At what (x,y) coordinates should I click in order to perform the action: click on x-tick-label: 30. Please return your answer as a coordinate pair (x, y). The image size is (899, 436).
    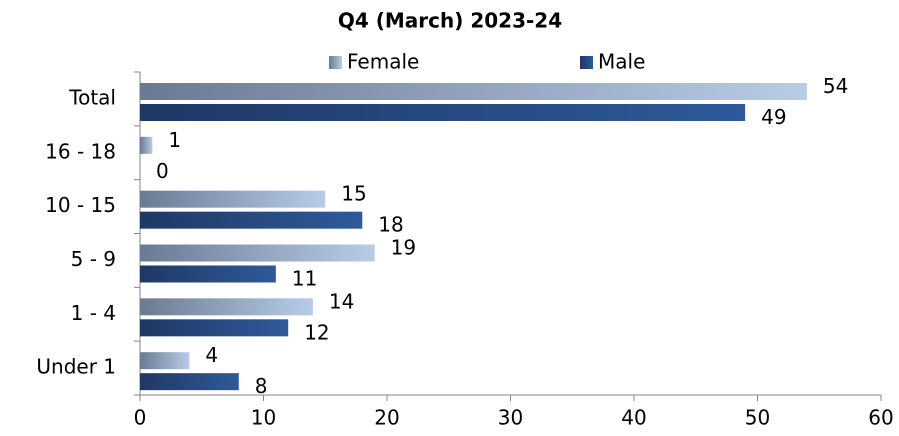
    Looking at the image, I should click on (510, 418).